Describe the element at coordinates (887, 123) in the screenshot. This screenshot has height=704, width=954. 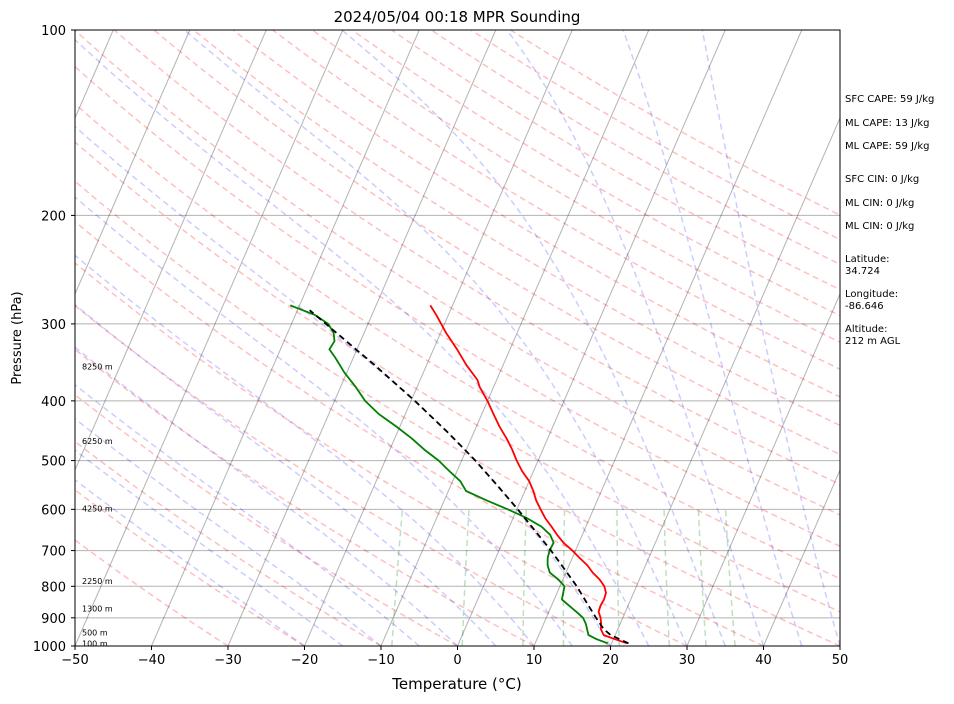
I see `annotation-ml-cape: ML CAPE: 13 J/kg` at that location.